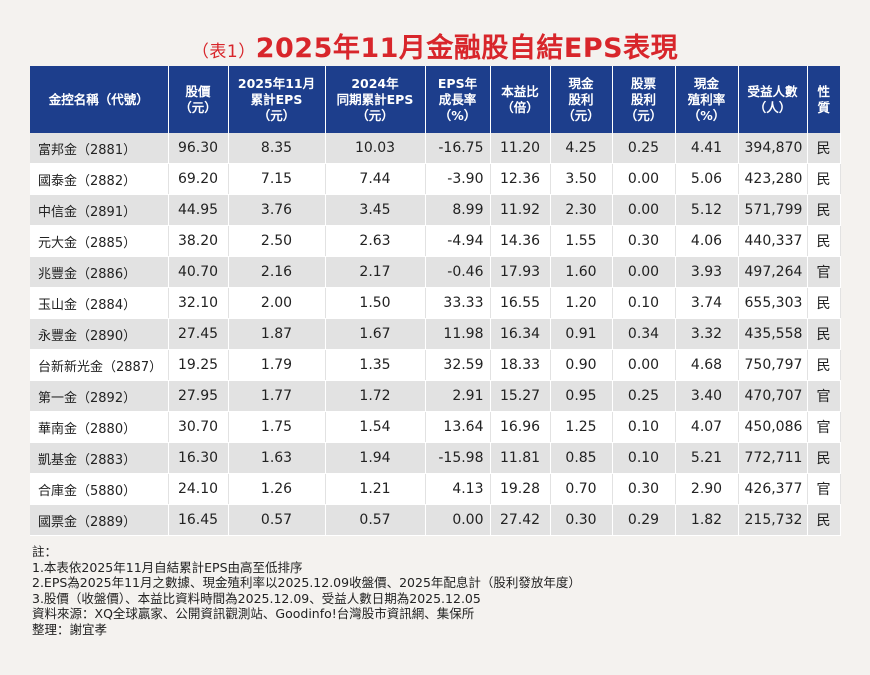 Image resolution: width=870 pixels, height=675 pixels. I want to click on table-cell: 3.93, so click(707, 272).